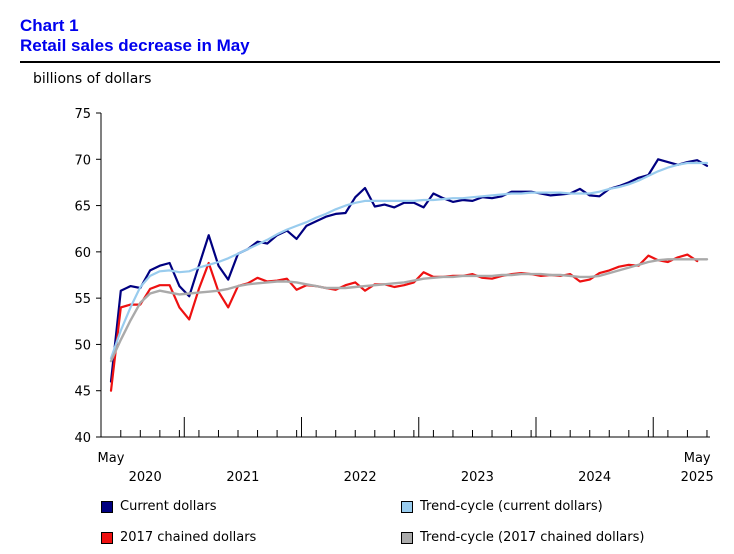 The width and height of the screenshot is (734, 554). I want to click on legend-label: Trend-cycle (2017 chained dollars), so click(532, 537).